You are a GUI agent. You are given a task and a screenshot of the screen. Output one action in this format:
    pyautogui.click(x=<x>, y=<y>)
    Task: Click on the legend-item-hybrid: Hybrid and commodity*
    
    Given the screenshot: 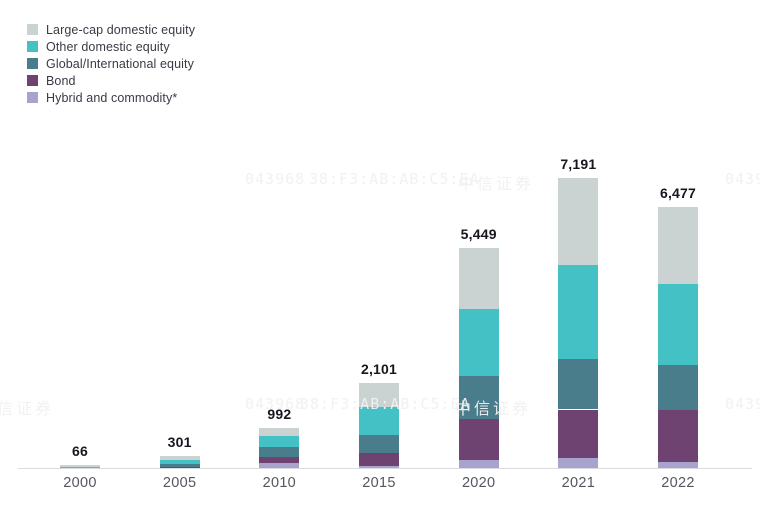 What is the action you would take?
    pyautogui.click(x=111, y=97)
    